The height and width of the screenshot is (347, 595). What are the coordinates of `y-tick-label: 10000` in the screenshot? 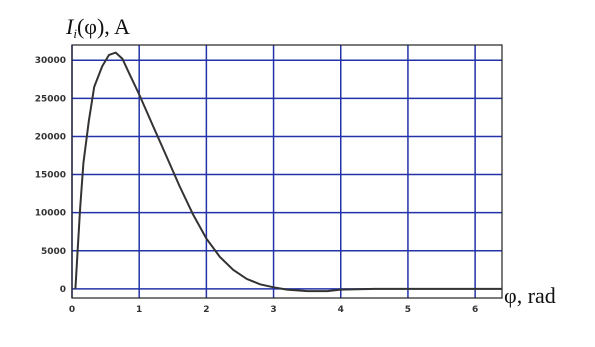 It's located at (50, 214).